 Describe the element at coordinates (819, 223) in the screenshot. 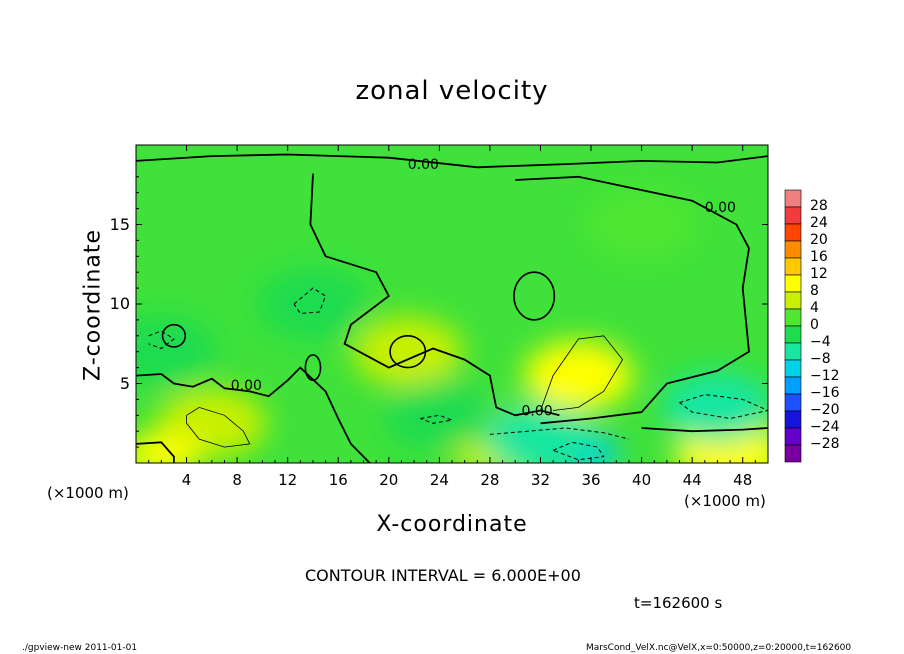

I see `colorbar-label-1: 24` at that location.